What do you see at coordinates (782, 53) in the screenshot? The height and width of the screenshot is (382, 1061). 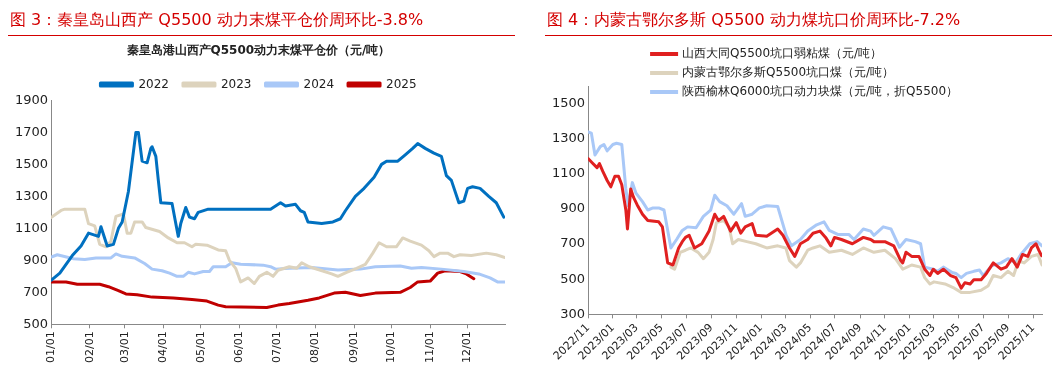 I see `legend-label: 山西大同Q5500坑口弱粘煤（元/吨）` at bounding box center [782, 53].